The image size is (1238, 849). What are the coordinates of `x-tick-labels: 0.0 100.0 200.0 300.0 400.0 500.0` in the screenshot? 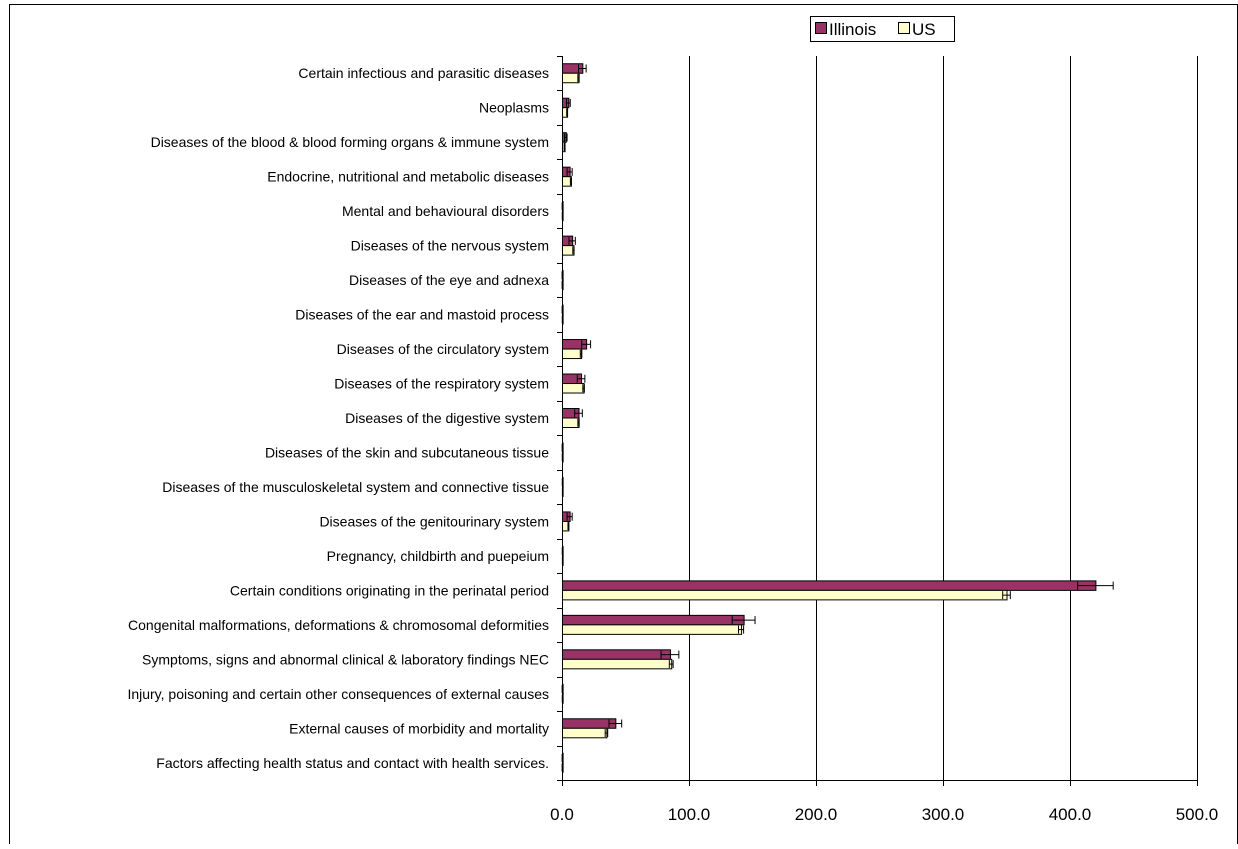 It's located at (884, 814).